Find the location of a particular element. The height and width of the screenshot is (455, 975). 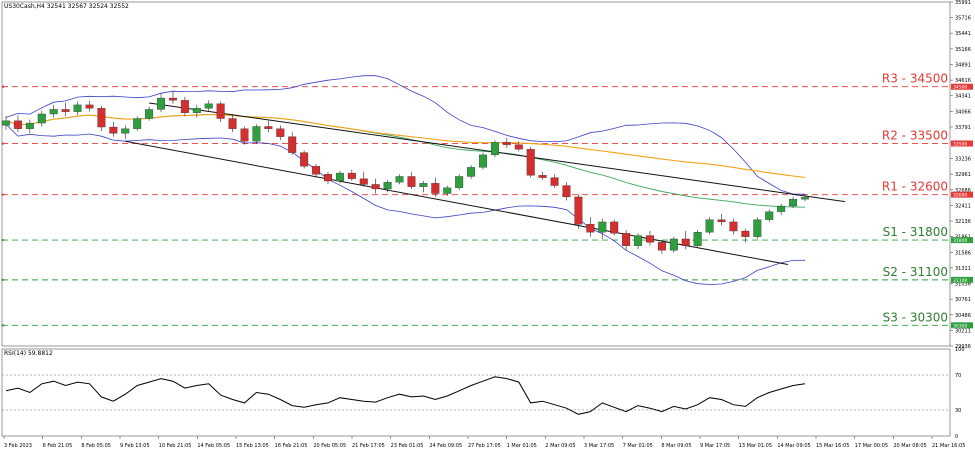

level-tag-s3 is located at coordinates (962, 325).